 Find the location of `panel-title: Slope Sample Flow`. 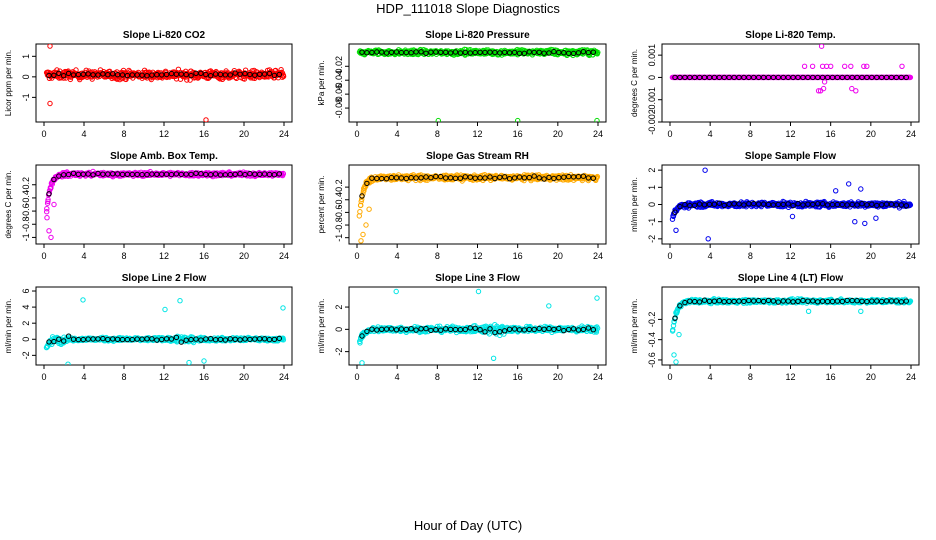

panel-title: Slope Sample Flow is located at coordinates (790, 156).